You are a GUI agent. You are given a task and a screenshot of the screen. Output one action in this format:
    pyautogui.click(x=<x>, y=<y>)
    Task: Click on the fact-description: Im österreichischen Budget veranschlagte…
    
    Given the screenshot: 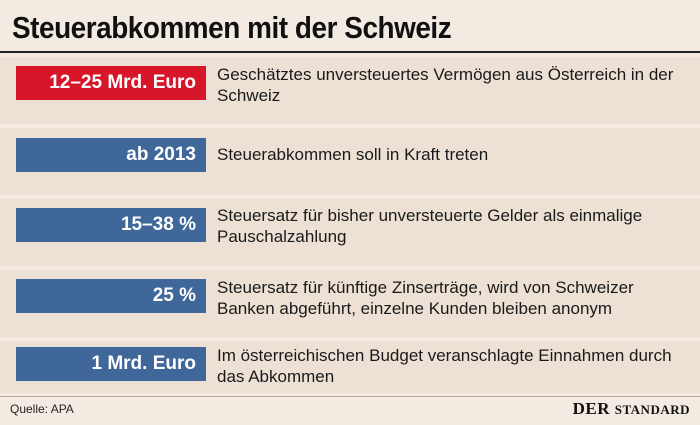 What is the action you would take?
    pyautogui.click(x=444, y=366)
    